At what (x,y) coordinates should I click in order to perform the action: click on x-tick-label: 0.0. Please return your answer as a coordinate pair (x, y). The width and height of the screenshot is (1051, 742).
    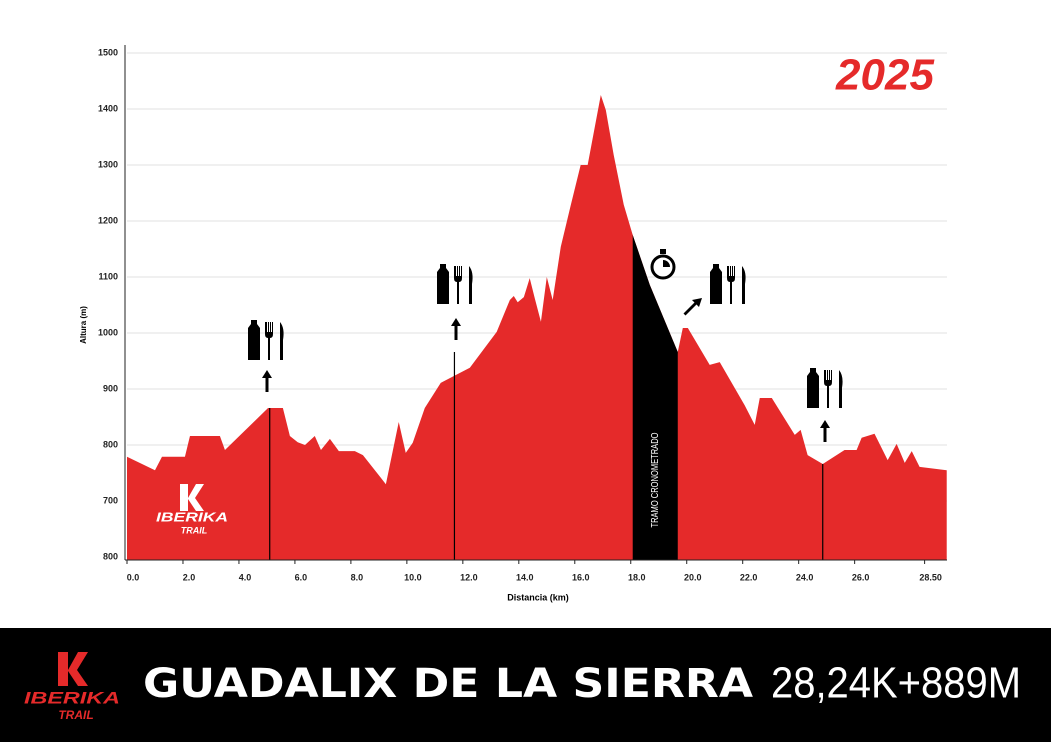
    Looking at the image, I should click on (133, 577).